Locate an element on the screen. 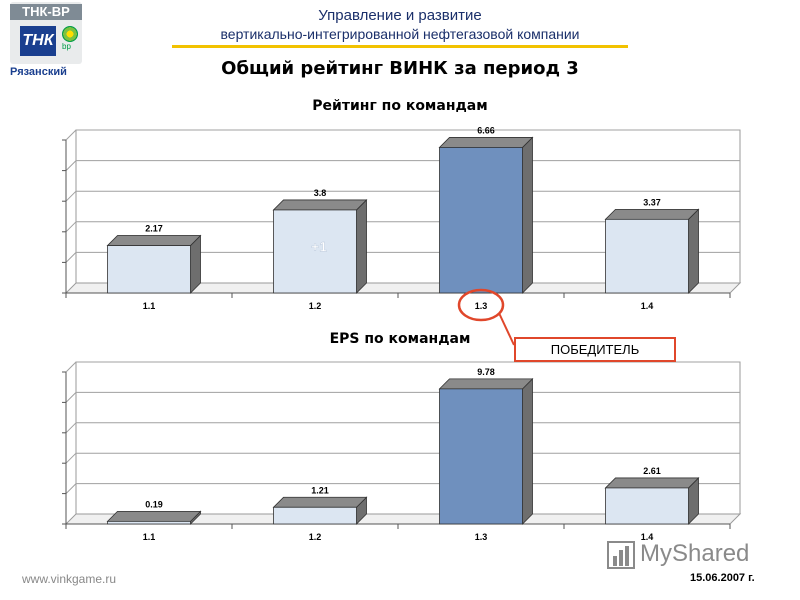 The image size is (800, 600). value-label-1.3: 6.66 is located at coordinates (486, 130).